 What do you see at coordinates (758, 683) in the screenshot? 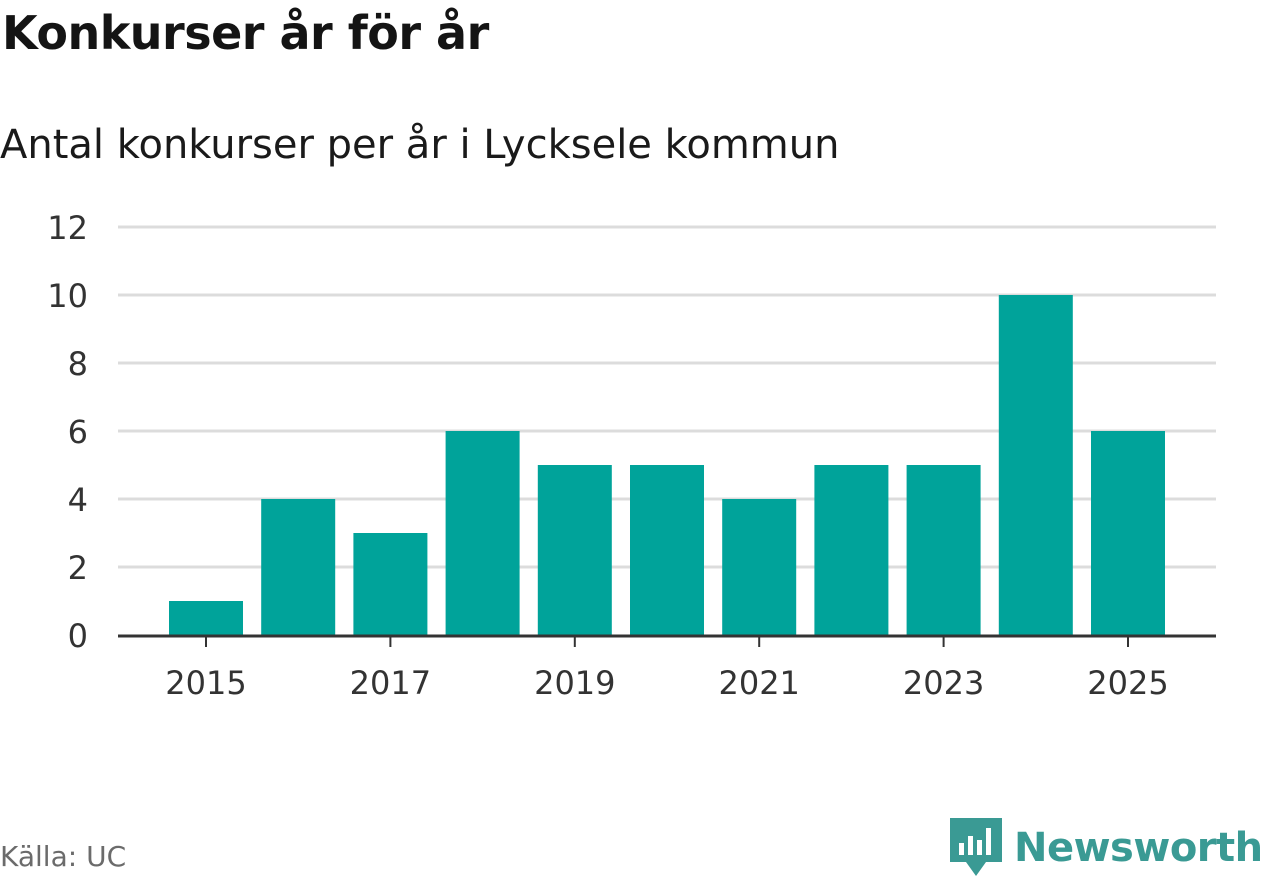
I see `x-tick-label: 2021` at bounding box center [758, 683].